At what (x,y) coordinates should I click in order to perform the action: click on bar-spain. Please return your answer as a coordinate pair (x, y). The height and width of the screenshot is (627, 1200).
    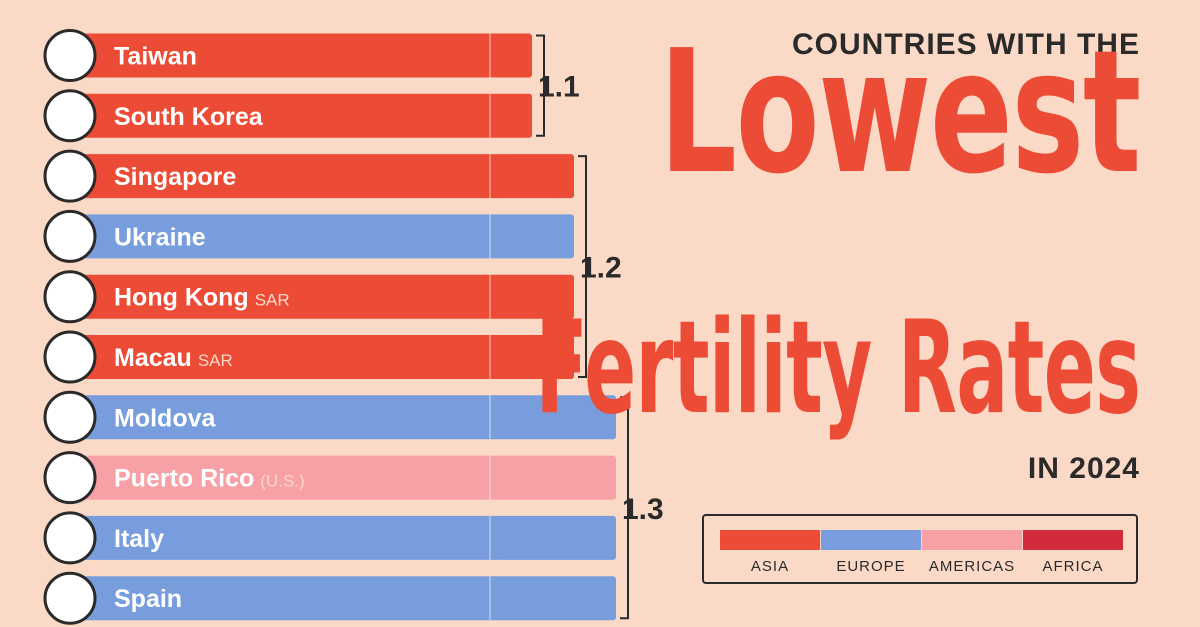
    Looking at the image, I should click on (343, 598).